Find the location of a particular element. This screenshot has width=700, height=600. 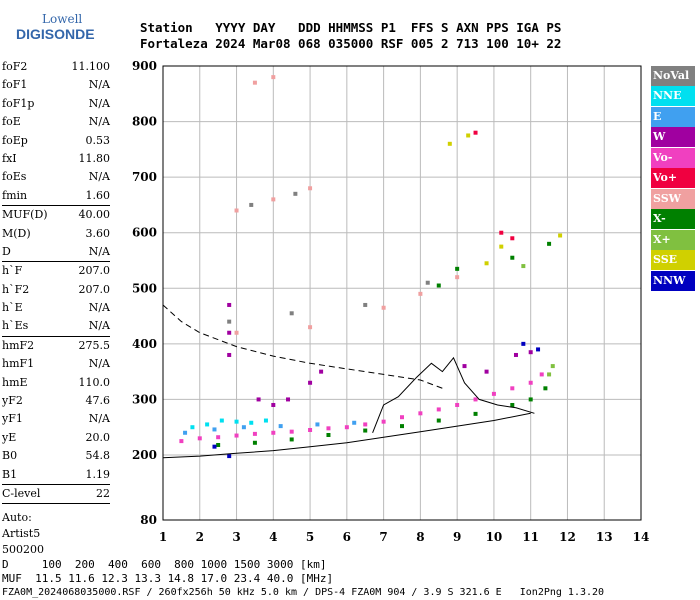

param-label: h`F is located at coordinates (12, 271).